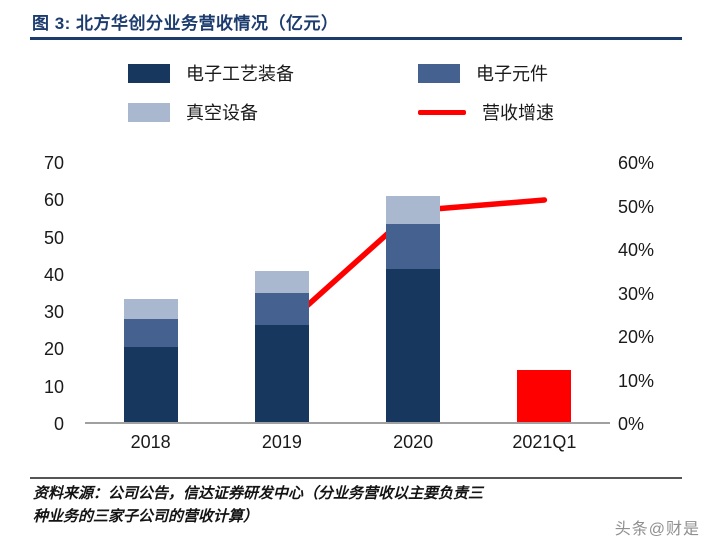 This screenshot has height=544, width=710. Describe the element at coordinates (657, 529) in the screenshot. I see `watermark: 头条@财是` at that location.